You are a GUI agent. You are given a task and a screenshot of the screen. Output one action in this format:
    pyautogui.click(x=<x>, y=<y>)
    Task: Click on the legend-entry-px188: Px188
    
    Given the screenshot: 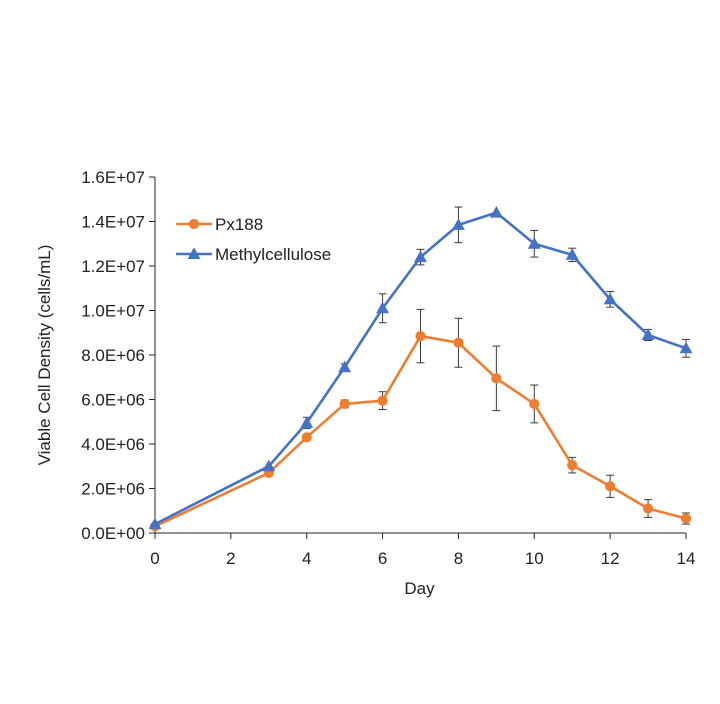 What is the action you would take?
    pyautogui.click(x=219, y=224)
    